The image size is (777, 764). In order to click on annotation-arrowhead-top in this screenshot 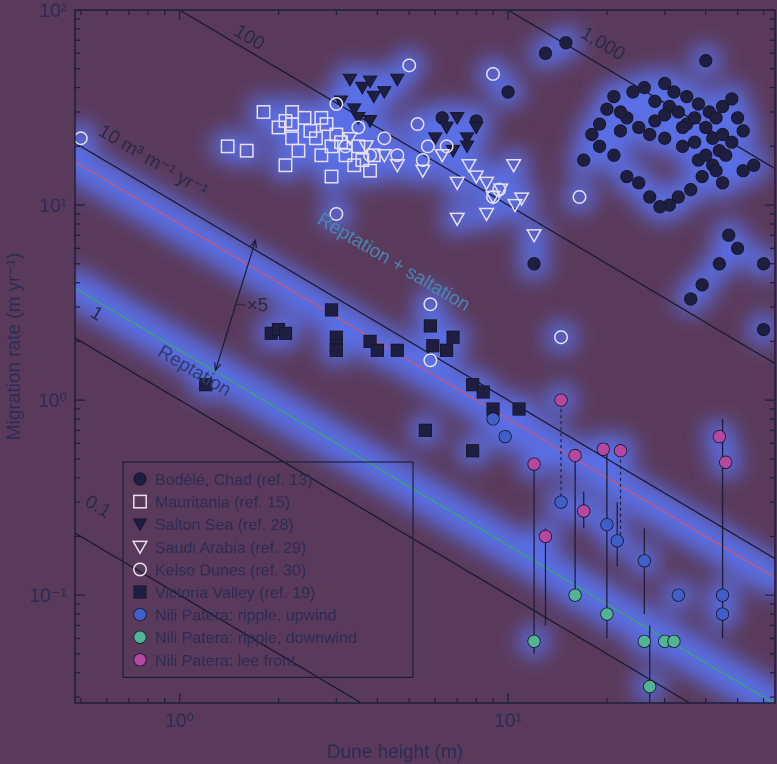, I will do `click(253, 243)`.